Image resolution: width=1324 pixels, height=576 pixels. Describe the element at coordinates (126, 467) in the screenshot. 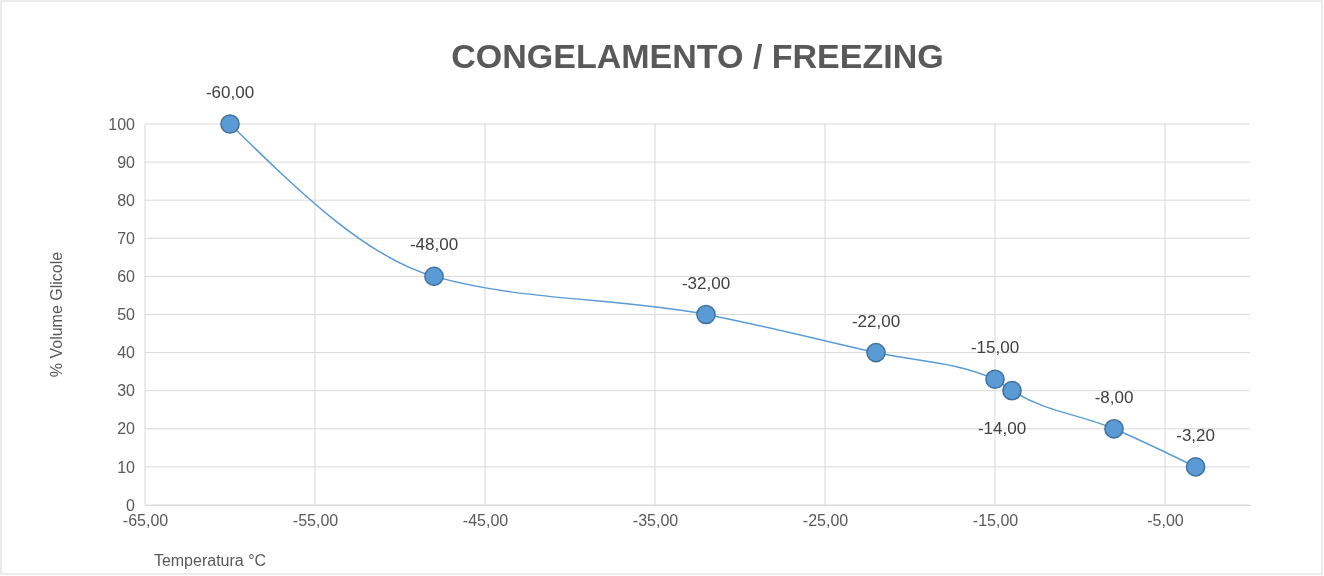

I see `y-tick-label: 10` at that location.